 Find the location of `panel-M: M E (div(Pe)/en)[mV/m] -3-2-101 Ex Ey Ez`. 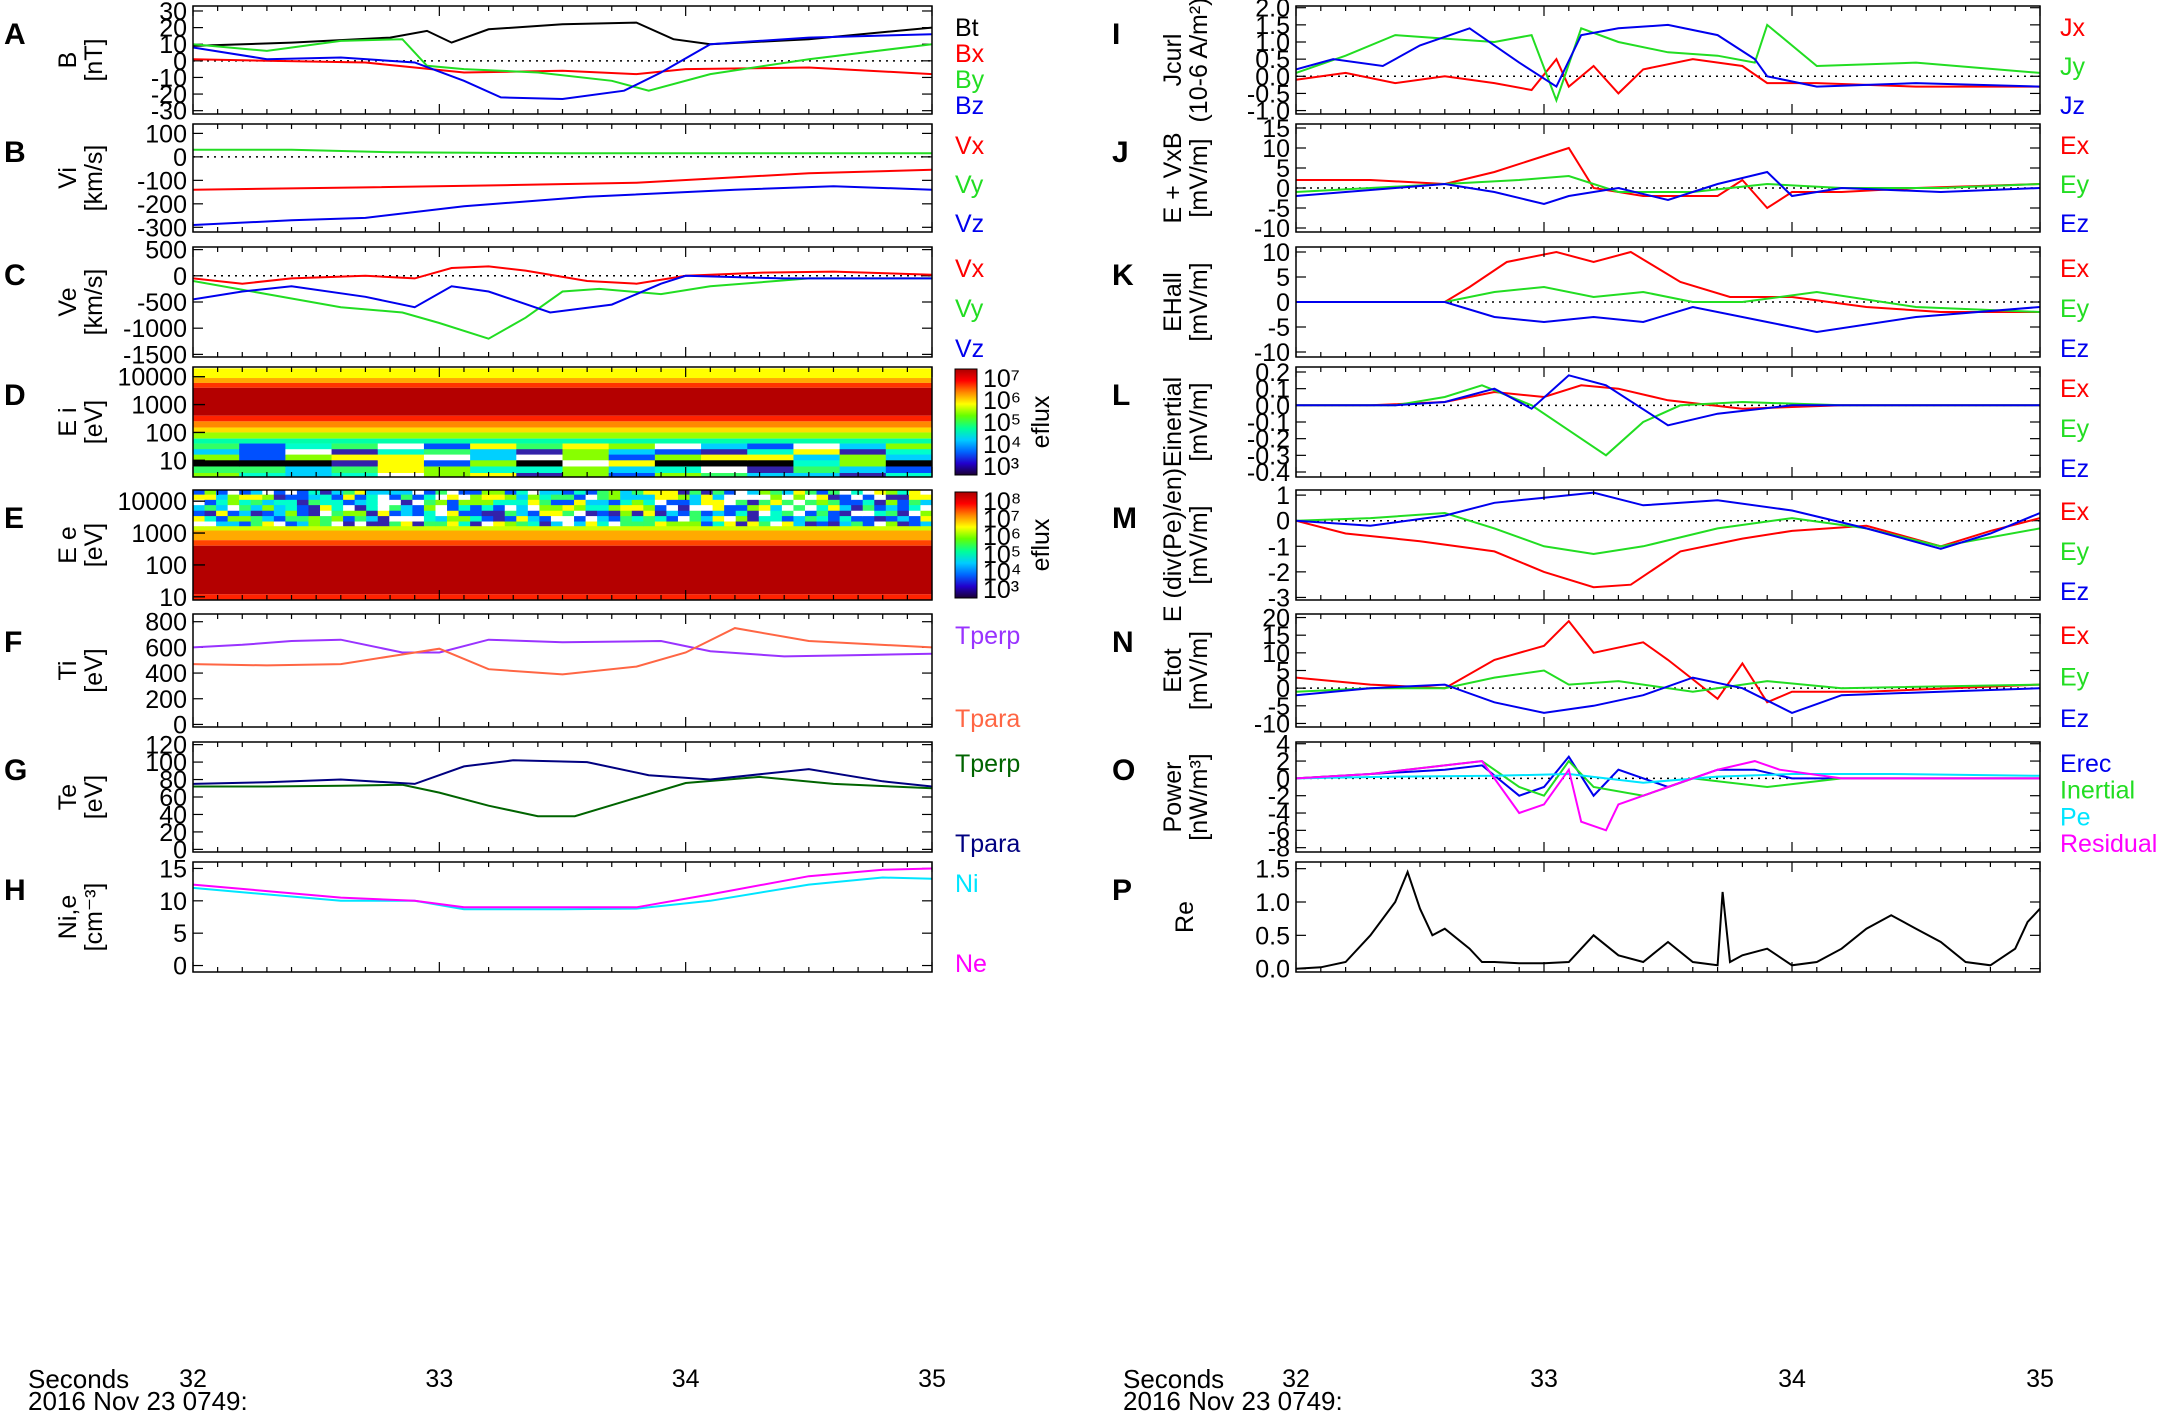

panel-M: M E (div(Pe)/en)[mV/m] -3-2-101 Ex Ey Ez is located at coordinates (1601, 545).